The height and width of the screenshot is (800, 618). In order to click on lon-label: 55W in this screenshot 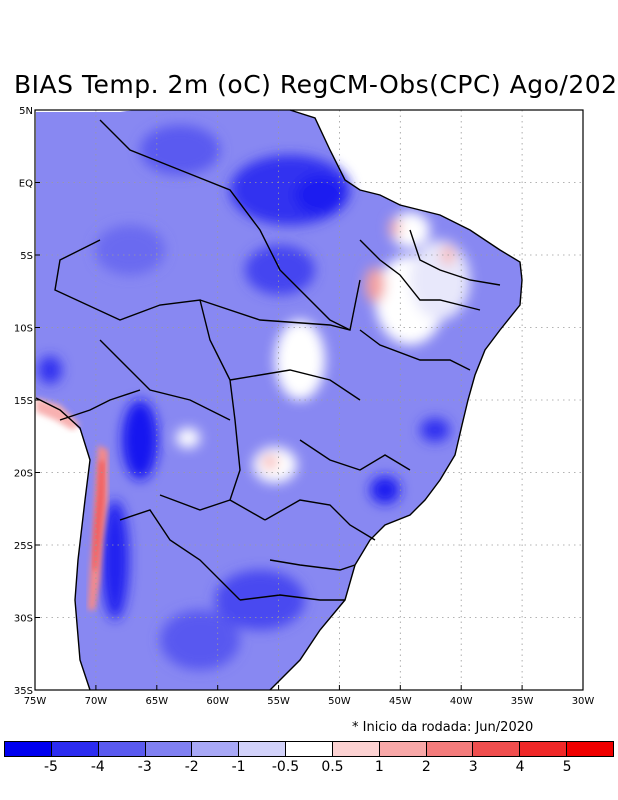, I will do `click(278, 701)`.